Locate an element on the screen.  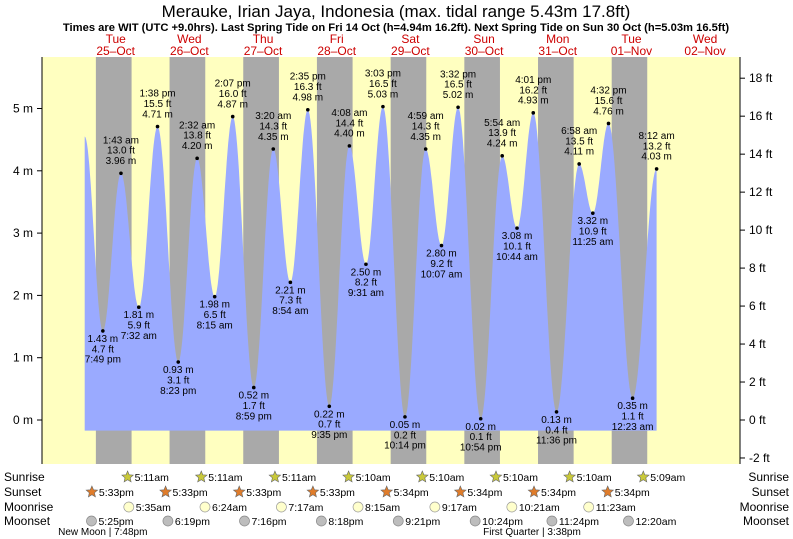
moonset-event: 10:24pm is located at coordinates (496, 521).